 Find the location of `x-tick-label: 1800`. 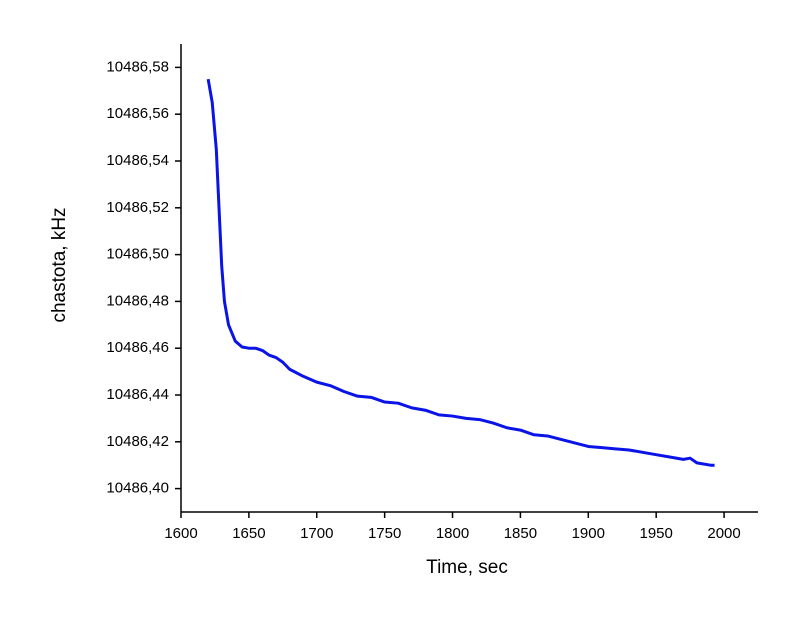

x-tick-label: 1800 is located at coordinates (452, 533).